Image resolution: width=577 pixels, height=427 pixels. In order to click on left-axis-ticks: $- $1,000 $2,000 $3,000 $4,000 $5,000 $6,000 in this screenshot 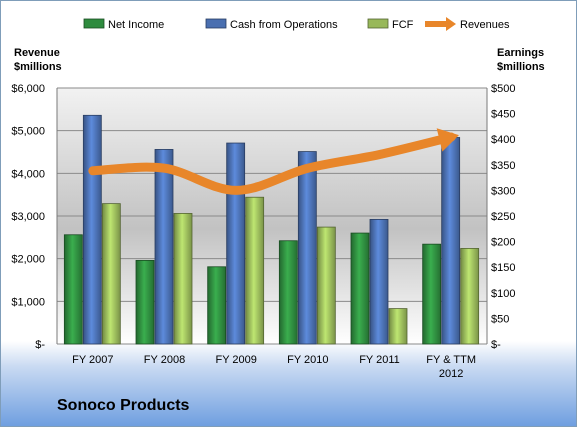, I will do `click(28, 217)`.